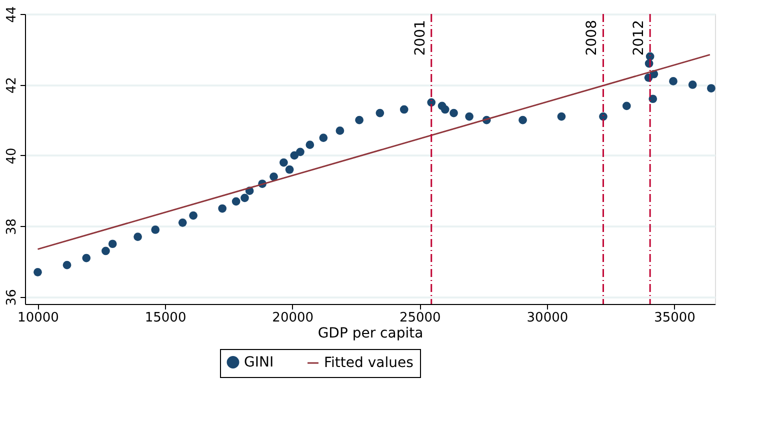 The height and width of the screenshot is (424, 757). Describe the element at coordinates (420, 318) in the screenshot. I see `x-tick-label: 25000` at that location.